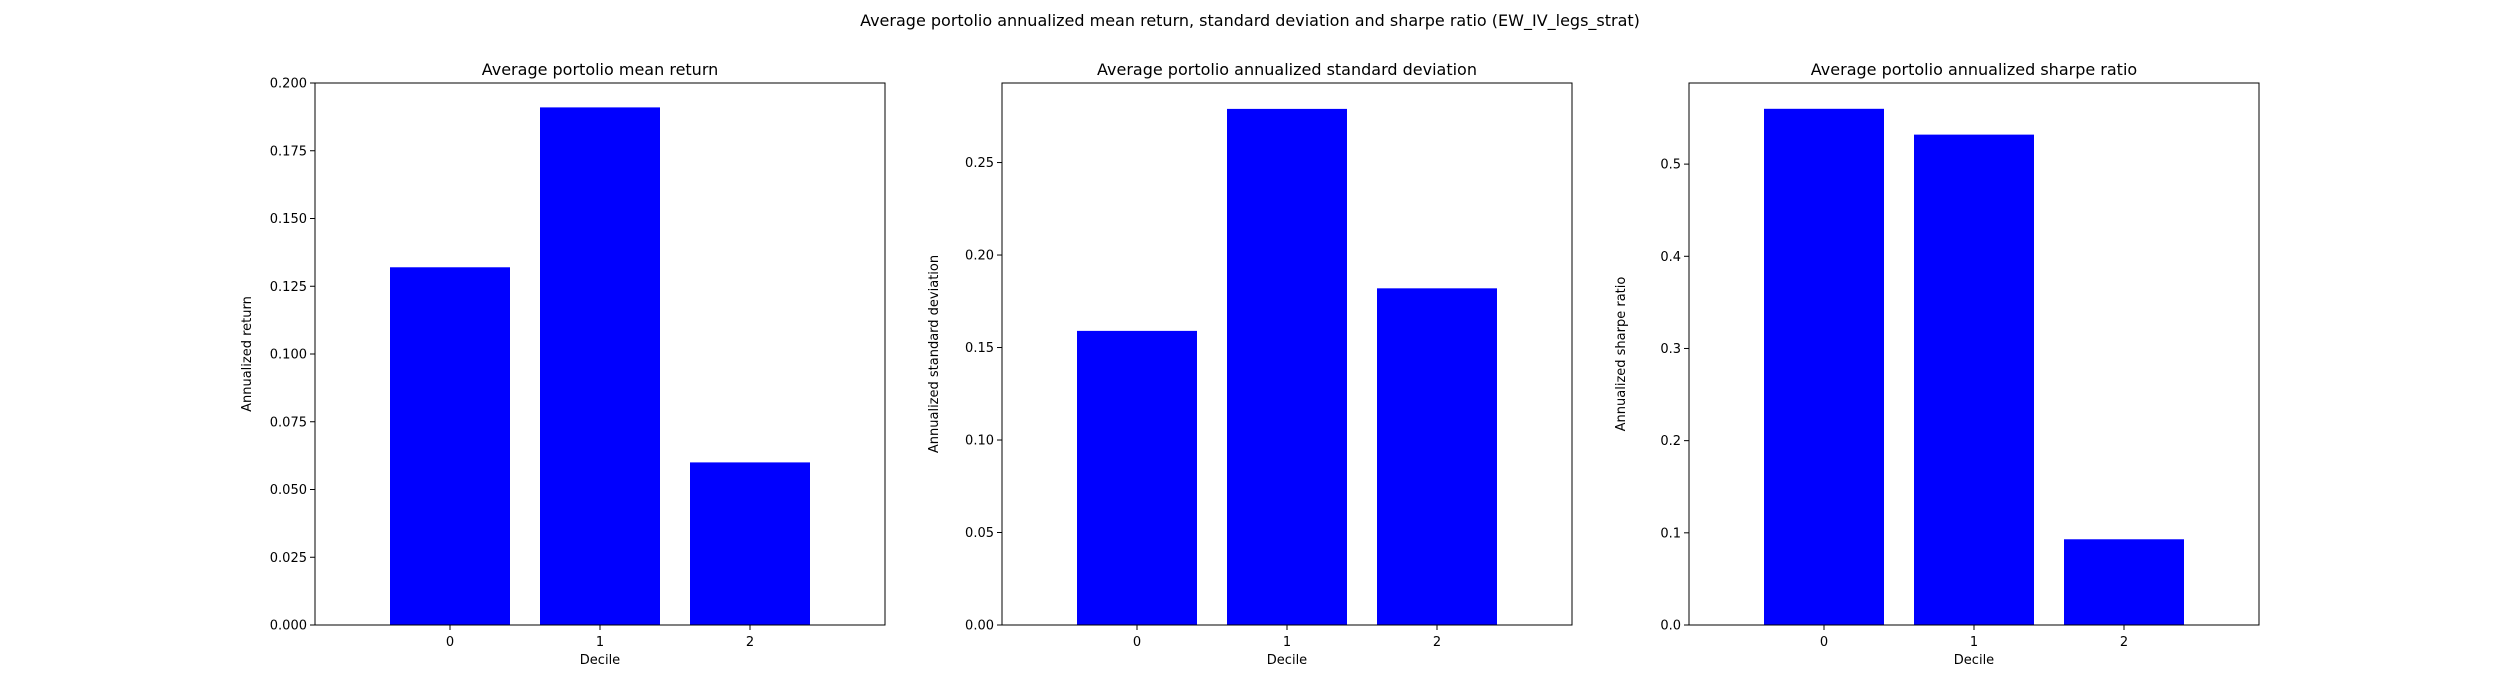 This screenshot has width=2500, height=700. What do you see at coordinates (1670, 533) in the screenshot?
I see `y-tick-label: 0.1` at bounding box center [1670, 533].